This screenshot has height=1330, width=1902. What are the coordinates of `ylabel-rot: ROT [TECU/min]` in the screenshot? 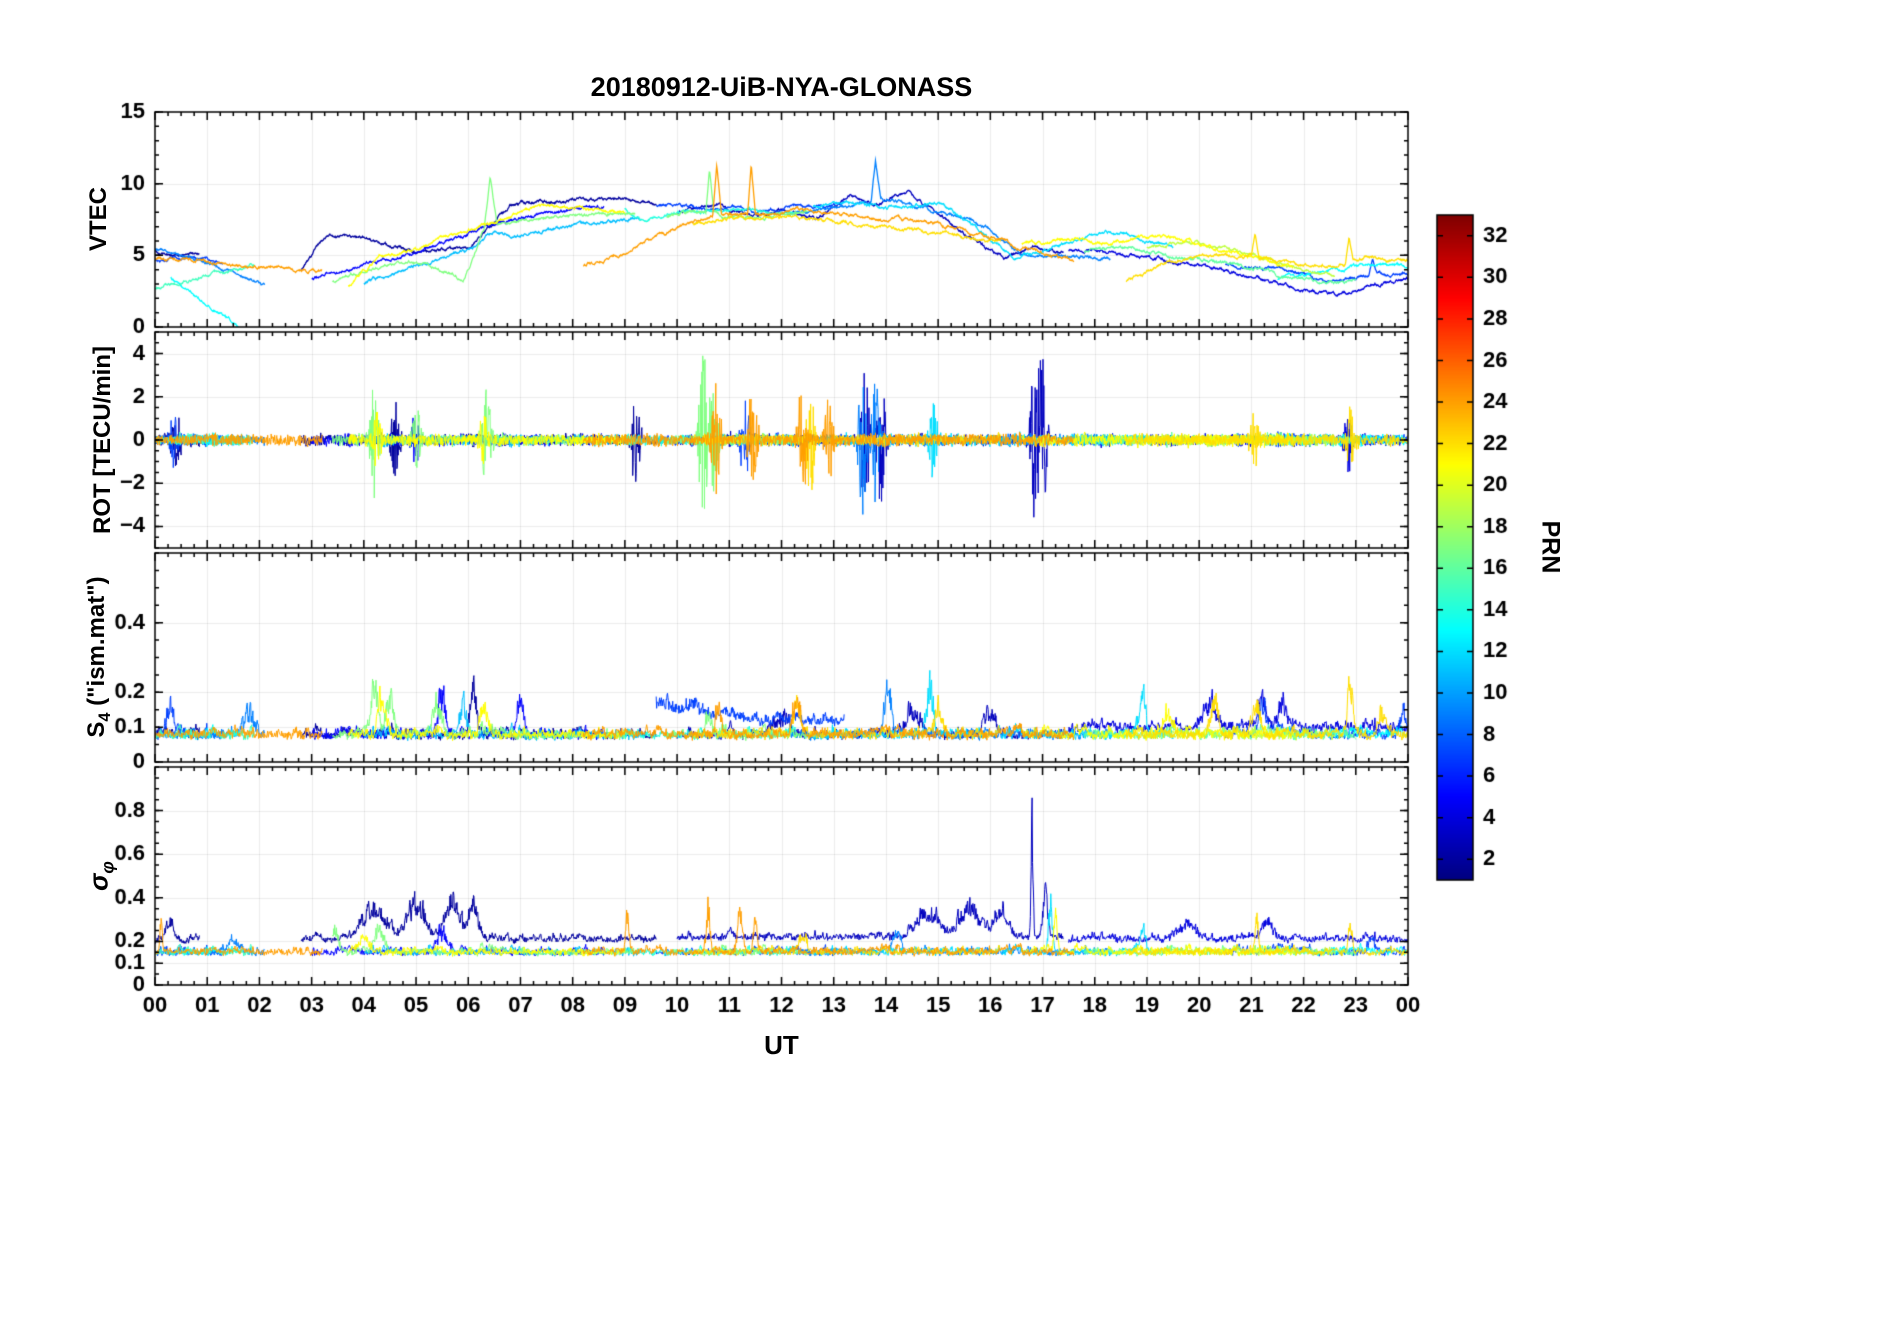 It's located at (102, 440).